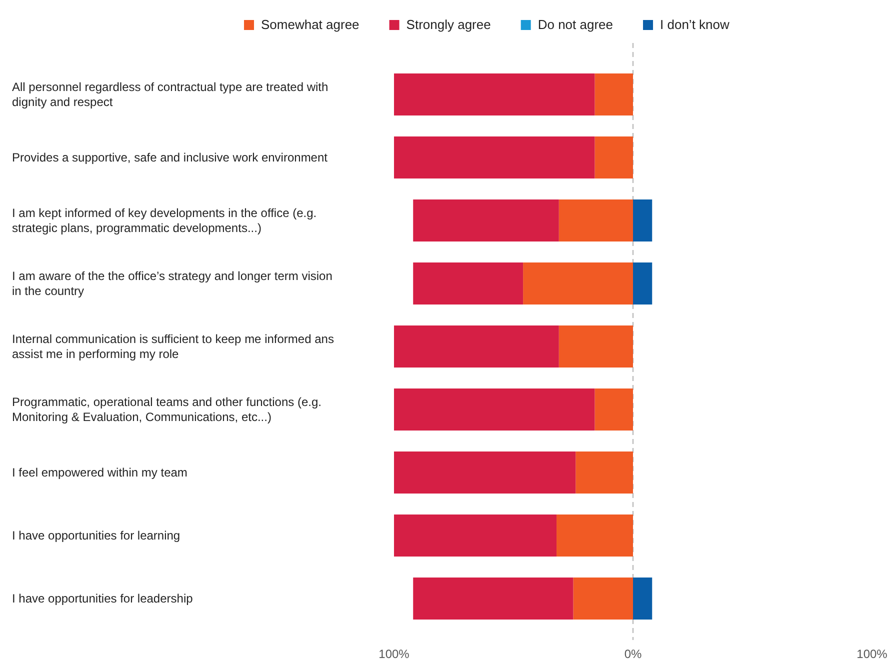  What do you see at coordinates (170, 94) in the screenshot?
I see `y-tick-label: All personnel regardless of contractual type are treated with dignity and respect` at bounding box center [170, 94].